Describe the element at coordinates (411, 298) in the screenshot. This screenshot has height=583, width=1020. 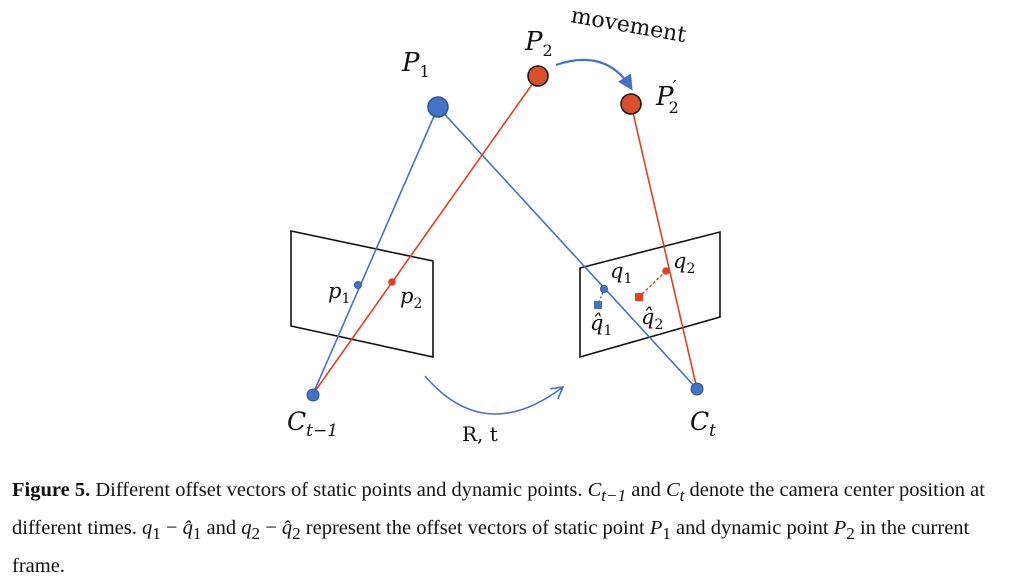
I see `label-p2: p2` at that location.